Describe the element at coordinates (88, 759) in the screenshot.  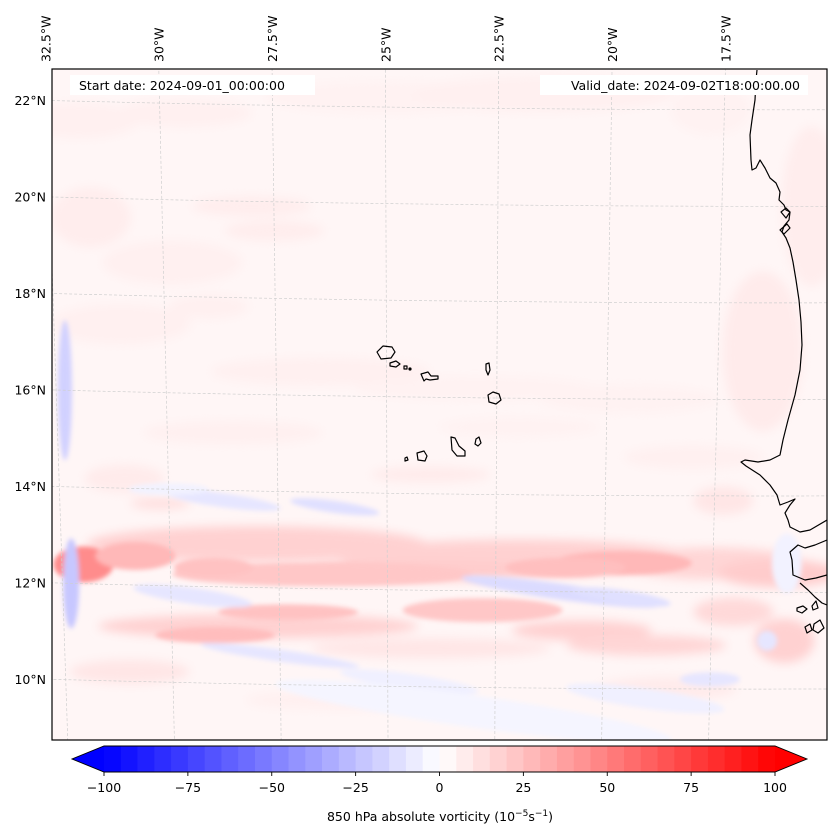
I see `colorbar-extend-min-arrow` at that location.